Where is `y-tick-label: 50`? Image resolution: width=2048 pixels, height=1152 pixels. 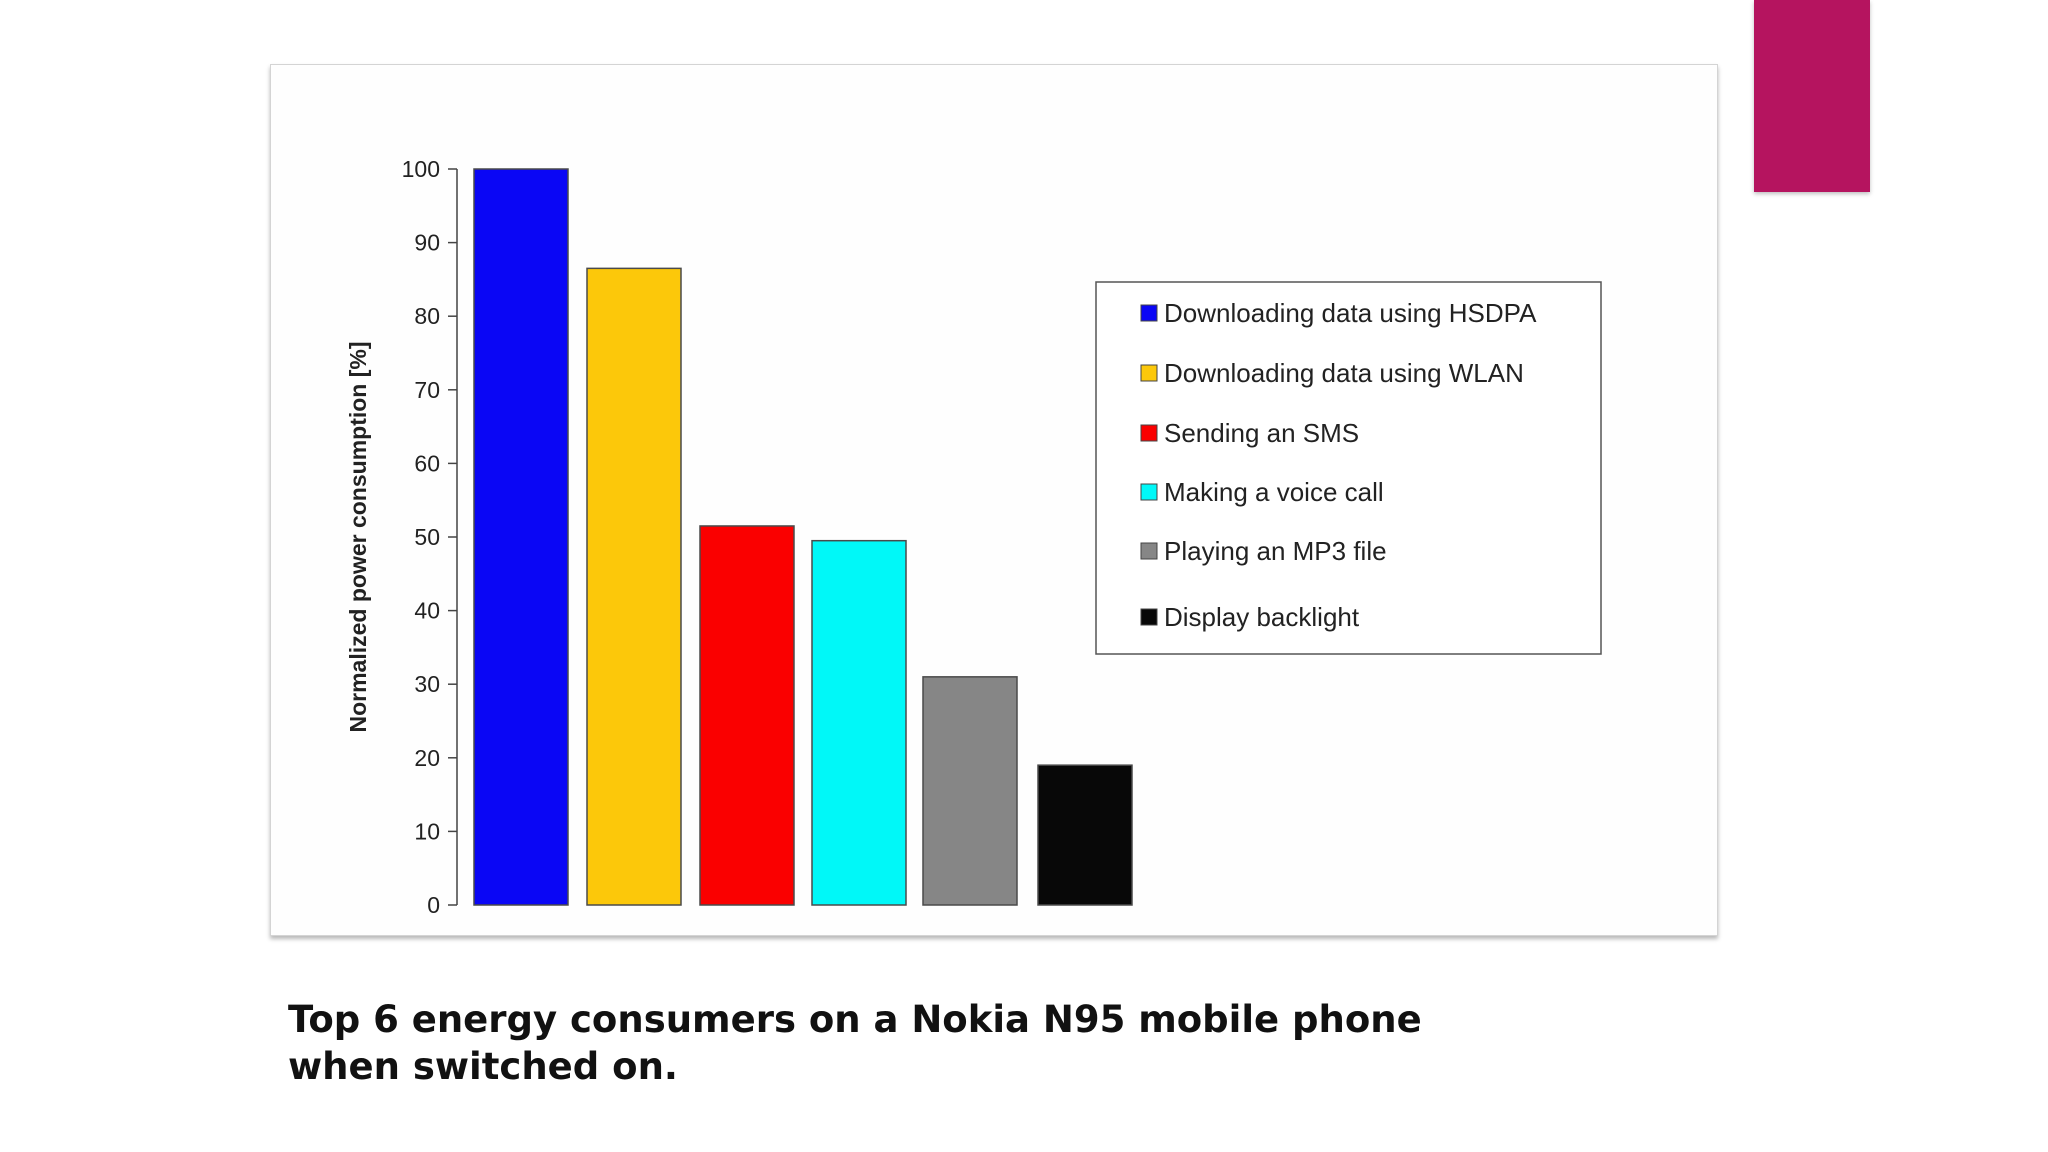 y-tick-label: 50 is located at coordinates (427, 537).